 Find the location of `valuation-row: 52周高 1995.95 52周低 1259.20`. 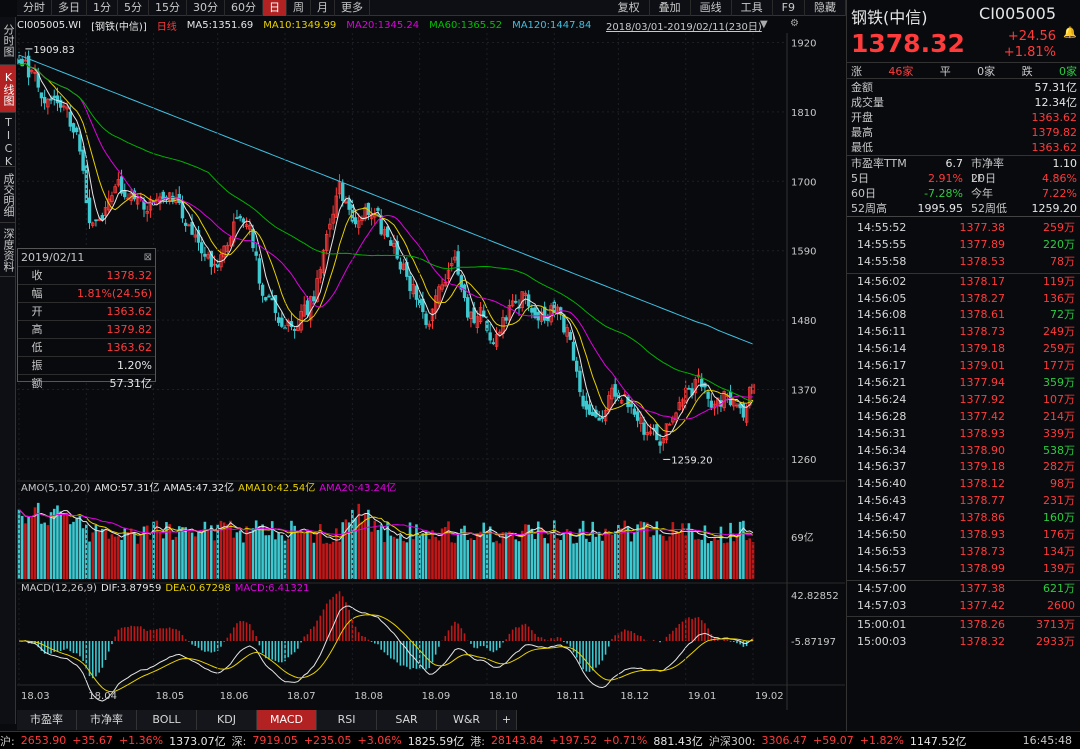

valuation-row: 52周高 1995.95 52周低 1259.20 is located at coordinates (963, 208).